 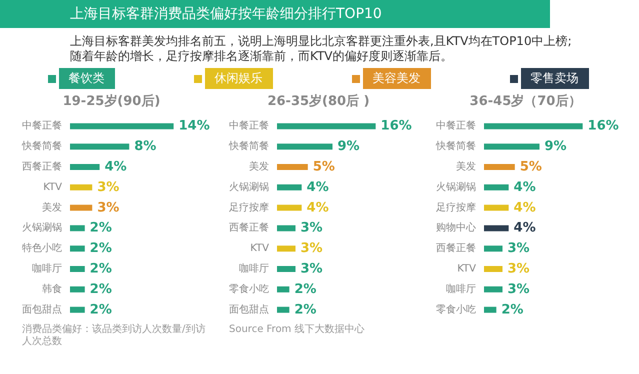 What do you see at coordinates (318, 101) in the screenshot?
I see `chart-title: 26-35岁(80后 )` at bounding box center [318, 101].